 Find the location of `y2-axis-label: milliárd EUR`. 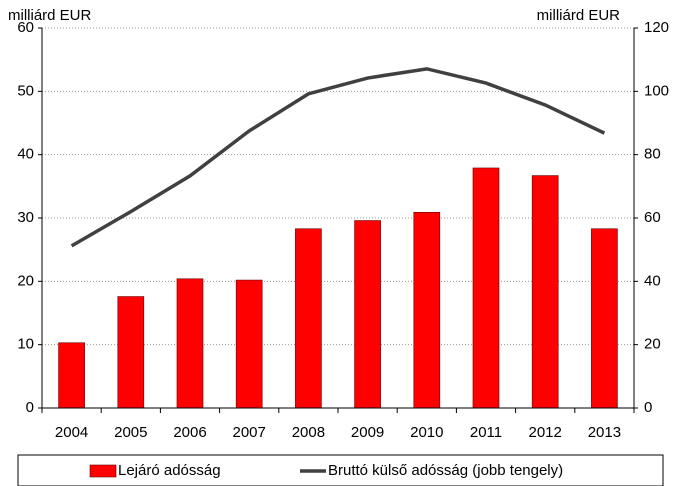

y2-axis-label: milliárd EUR is located at coordinates (579, 15).